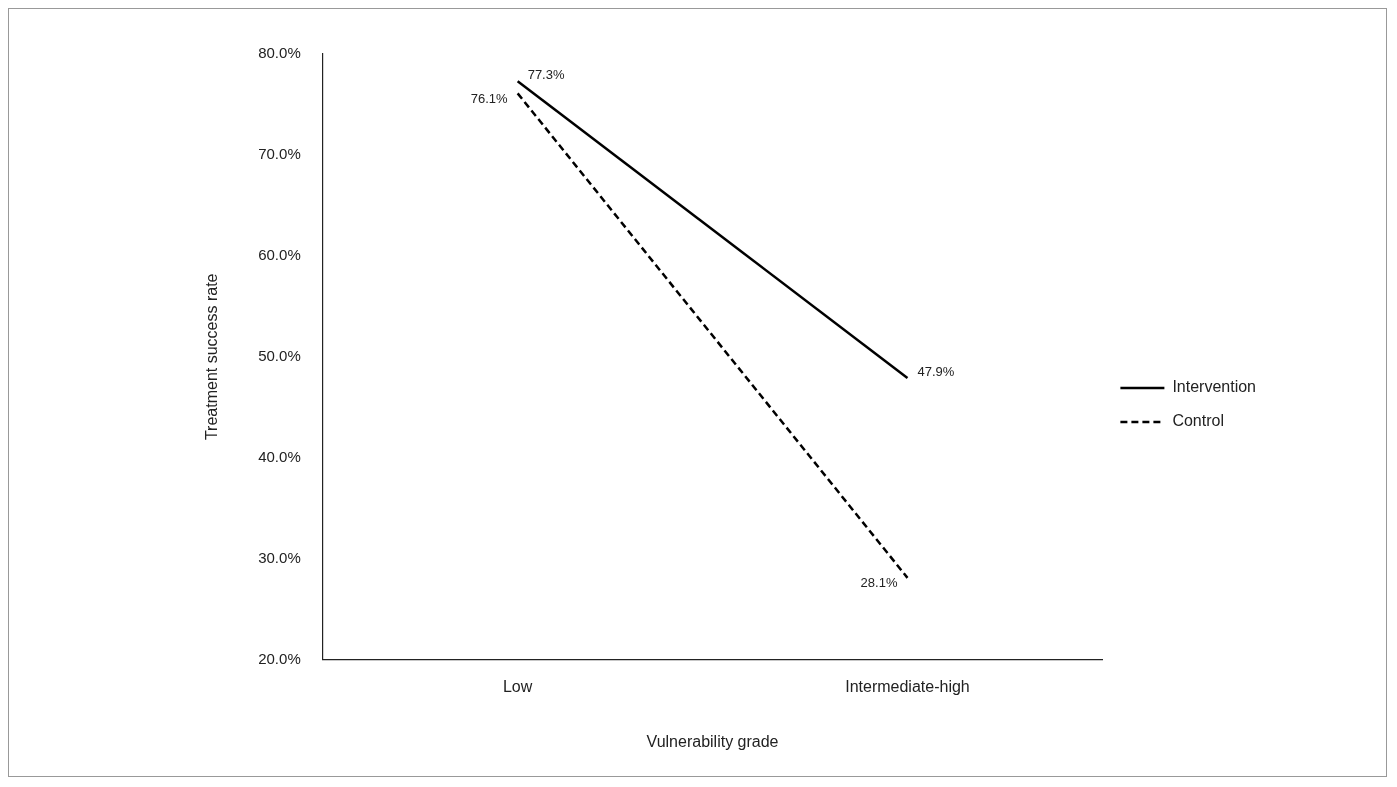  I want to click on x-tick-label: Low, so click(517, 686).